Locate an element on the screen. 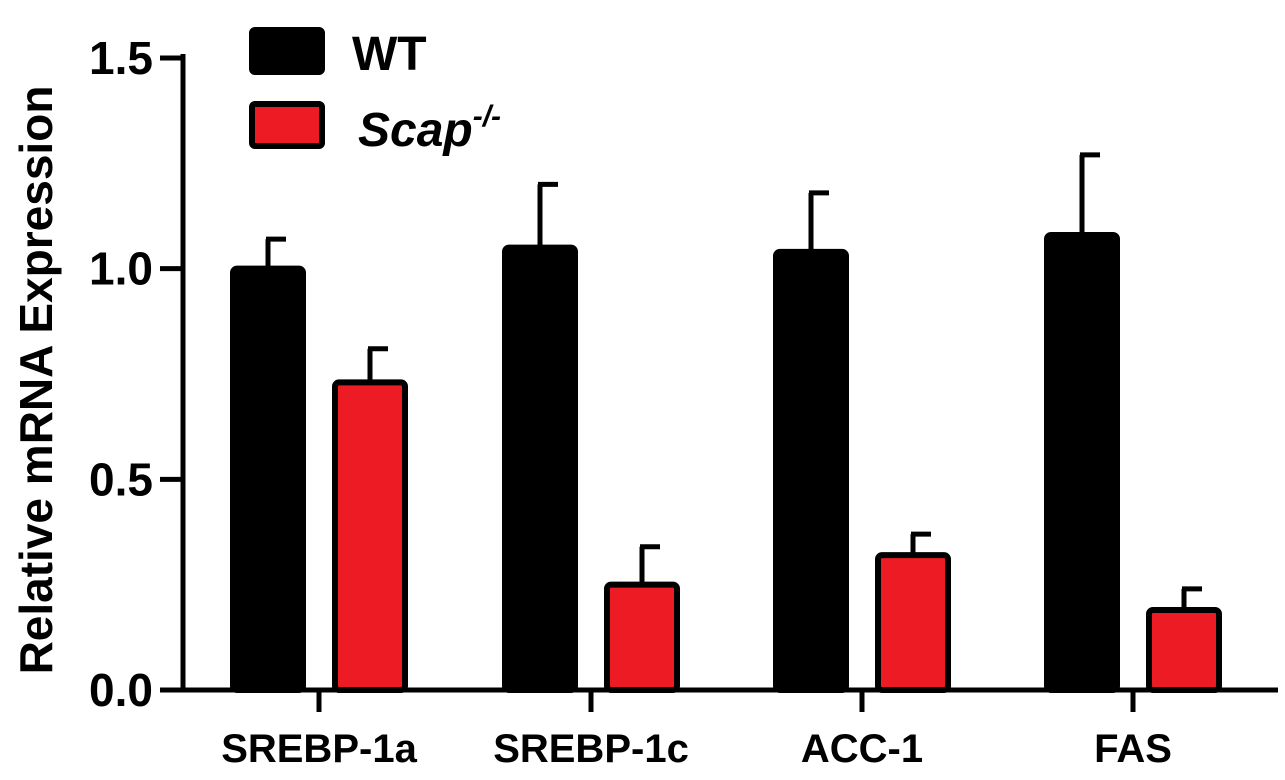 The height and width of the screenshot is (780, 1285). x-tick-label: ACC-1 is located at coordinates (862, 749).